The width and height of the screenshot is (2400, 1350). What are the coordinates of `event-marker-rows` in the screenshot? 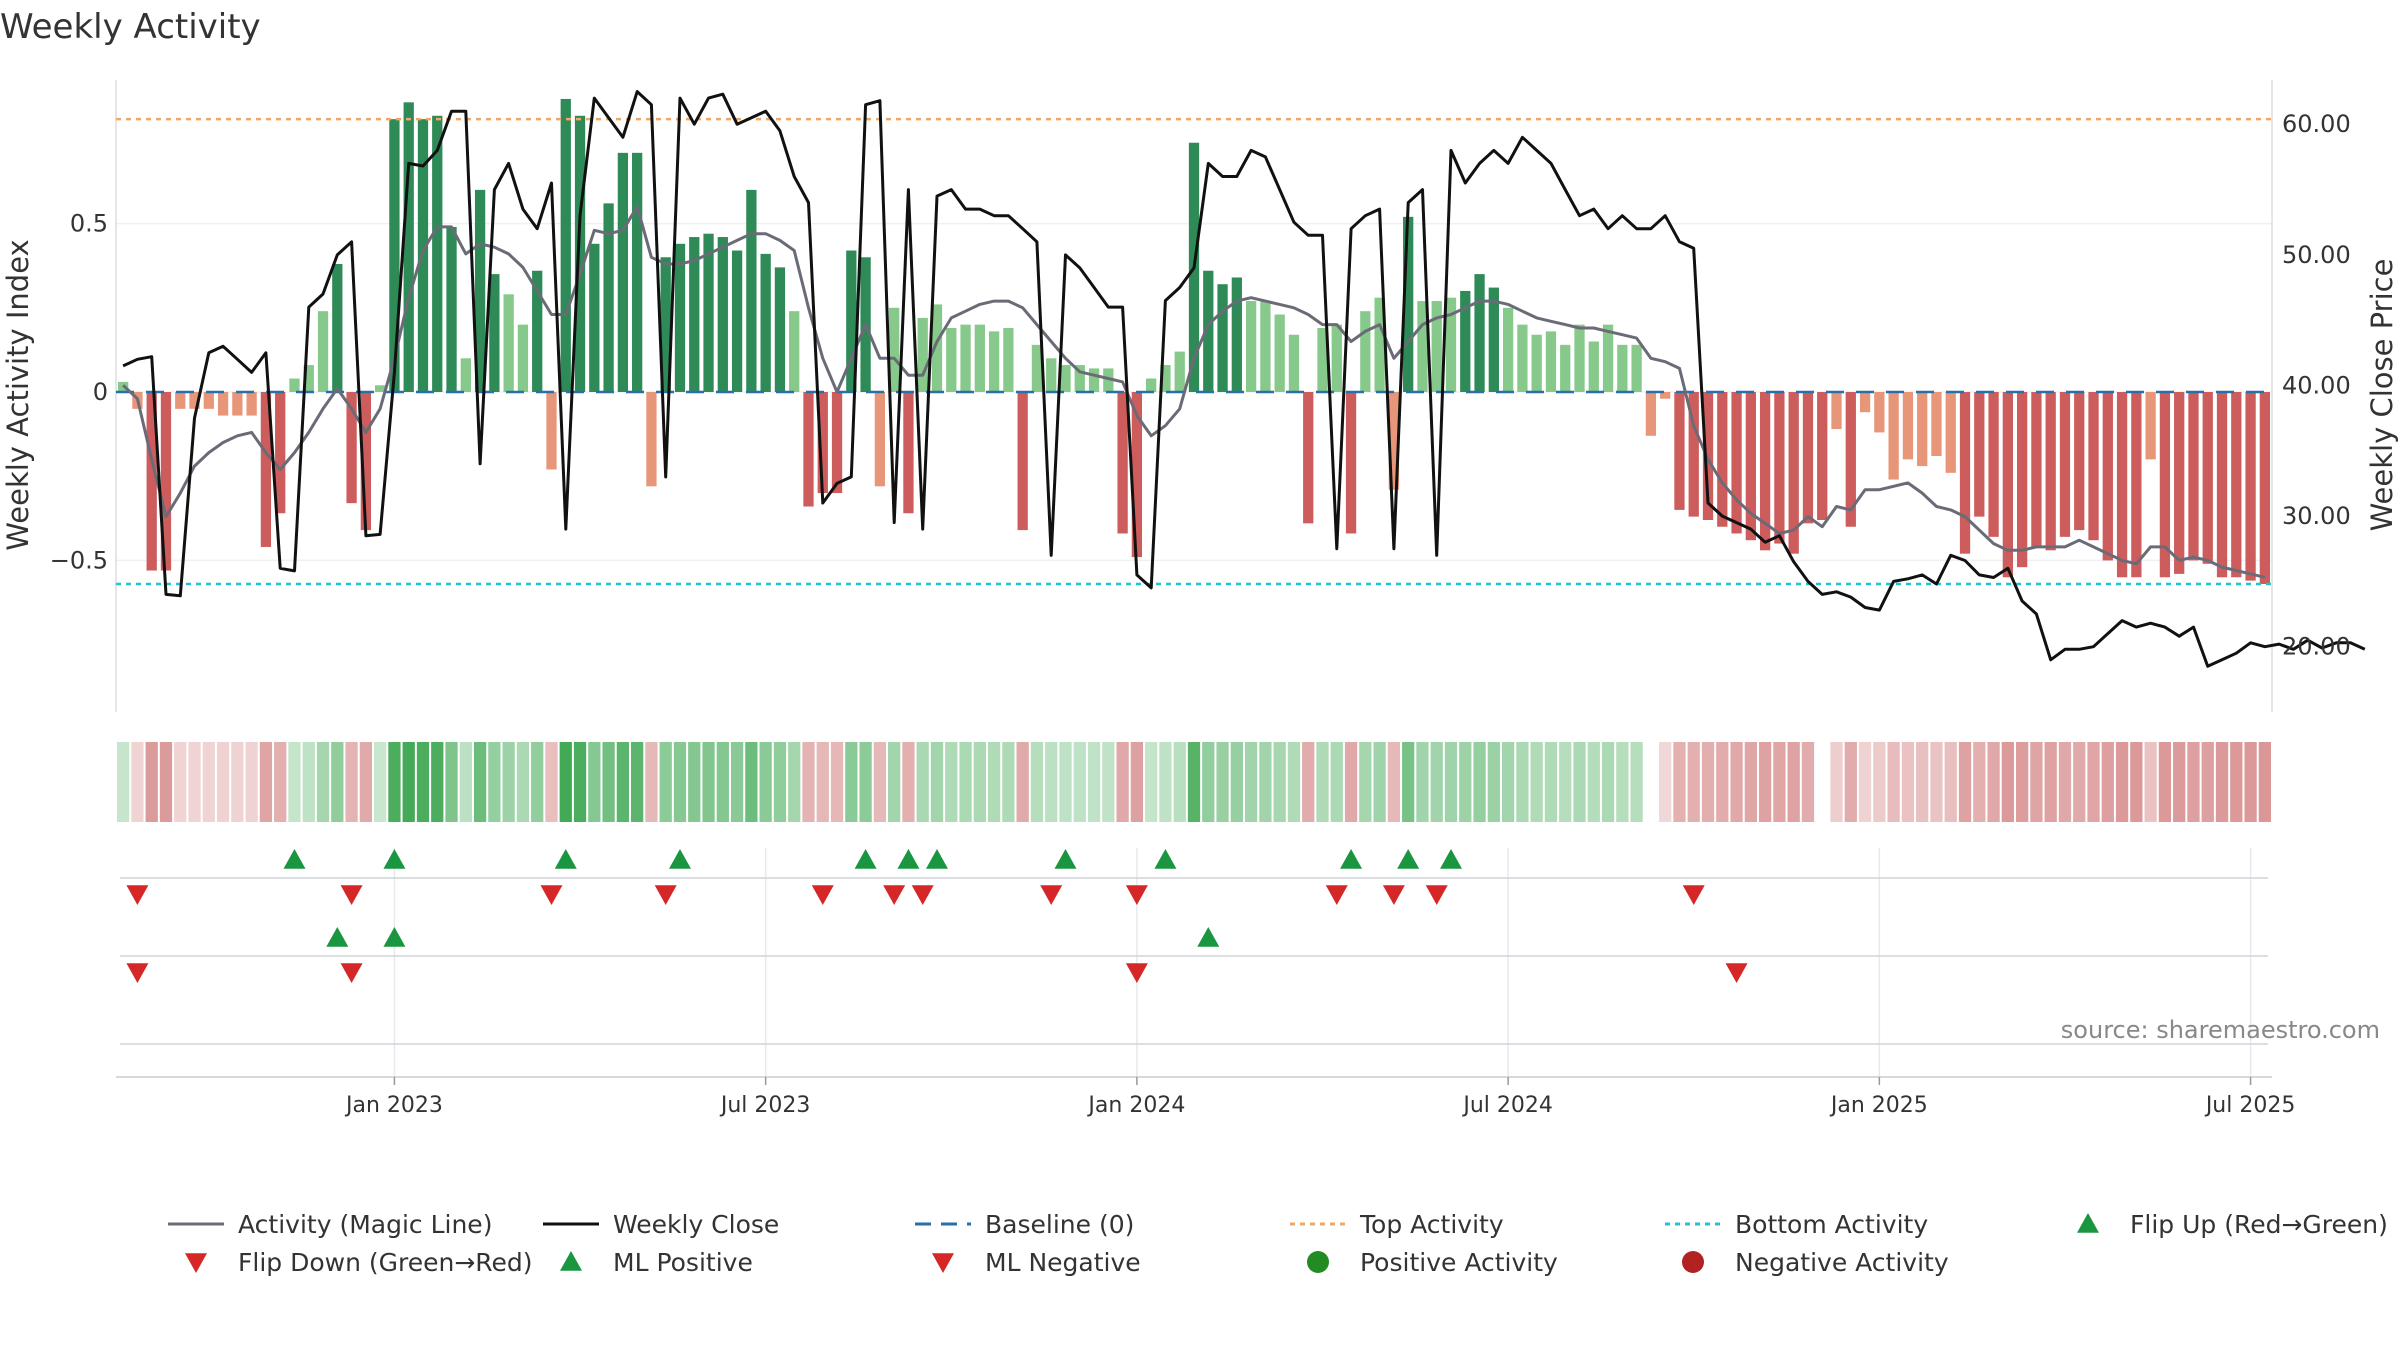 It's located at (1194, 947).